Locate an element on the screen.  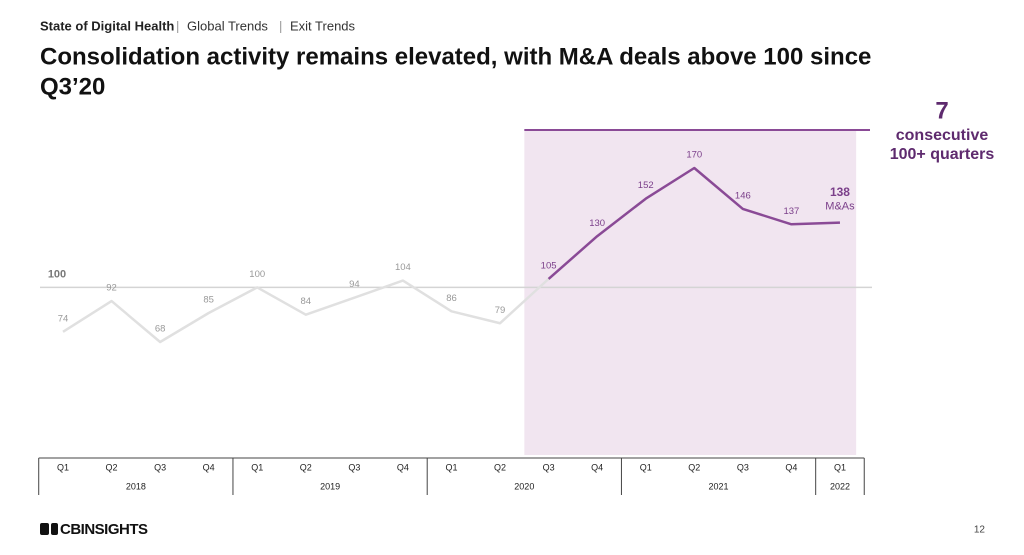
group-label: 2020 is located at coordinates (524, 486).